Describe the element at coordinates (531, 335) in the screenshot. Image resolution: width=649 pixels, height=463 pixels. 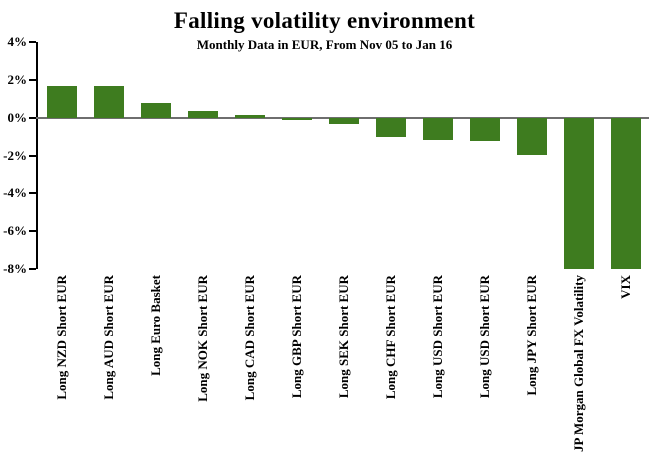
I see `x-axis-label: Long JPY Short EUR` at that location.